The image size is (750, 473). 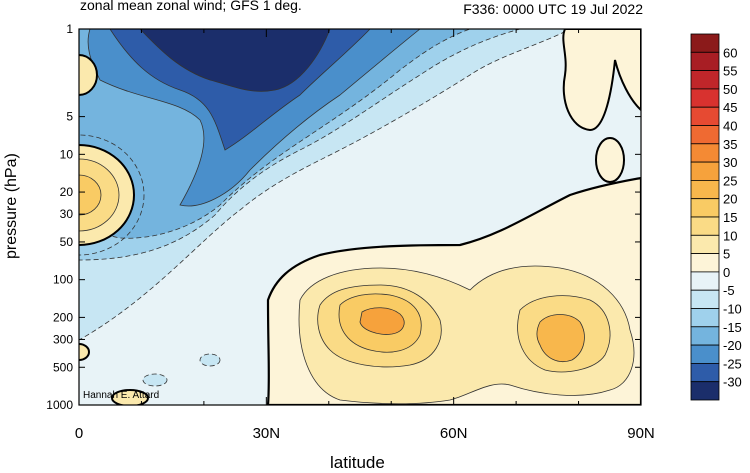 I want to click on contour-fill-bottom-left, so click(x=84, y=352).